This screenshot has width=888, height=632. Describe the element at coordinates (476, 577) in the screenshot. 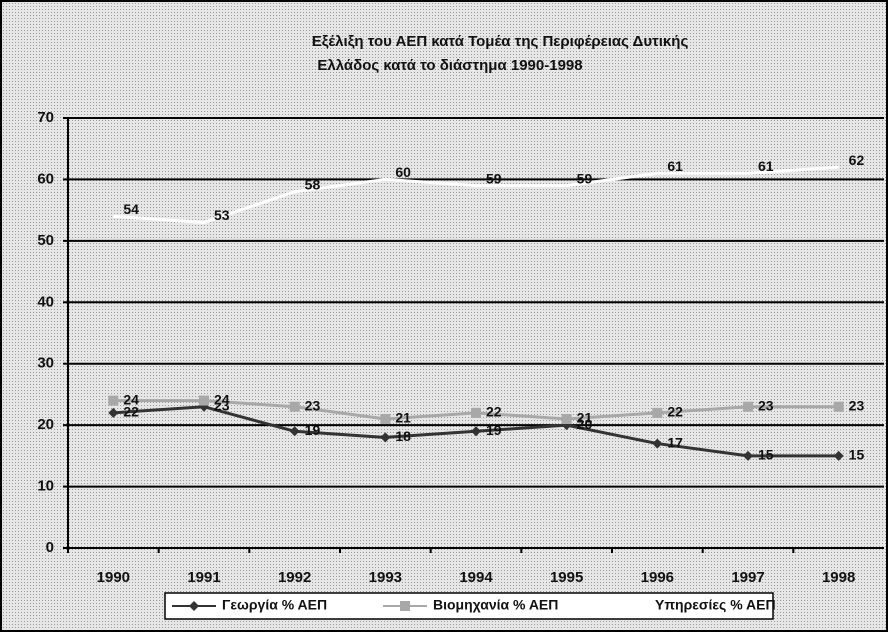

I see `x-tick-label: 1994` at that location.